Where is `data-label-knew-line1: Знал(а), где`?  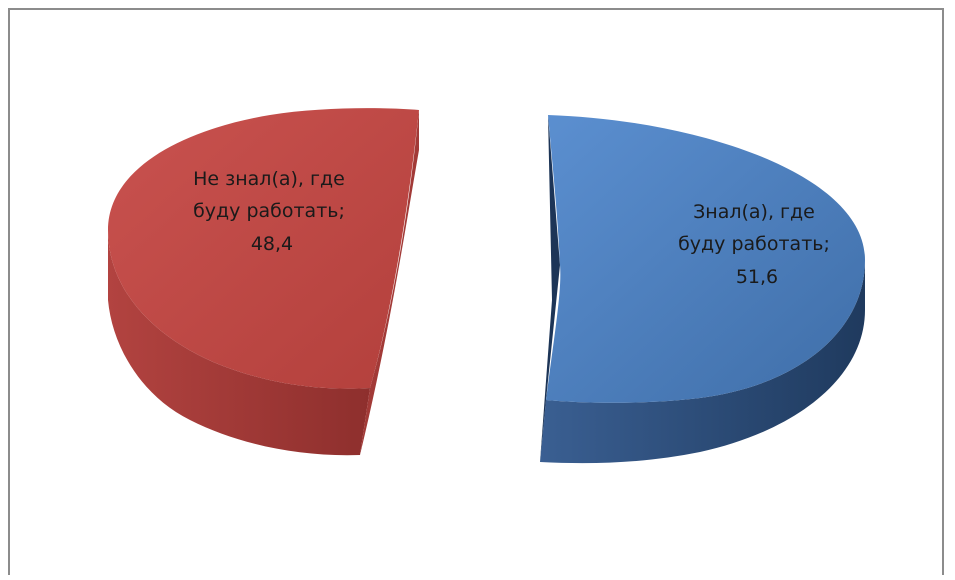
data-label-knew-line1: Знал(а), где is located at coordinates (754, 212).